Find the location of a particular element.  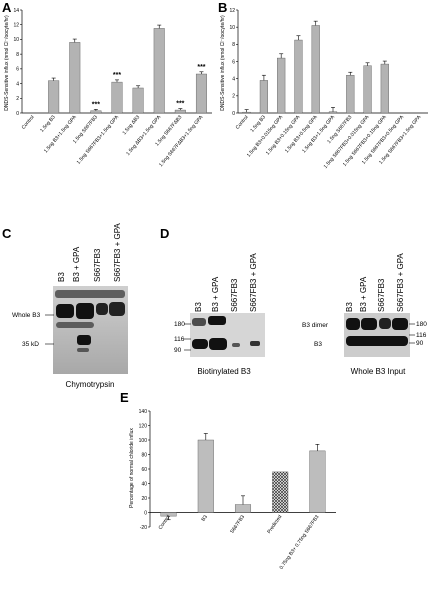

d-right-lane-4: S667FB3 + GPA is located at coordinates (400, 282).